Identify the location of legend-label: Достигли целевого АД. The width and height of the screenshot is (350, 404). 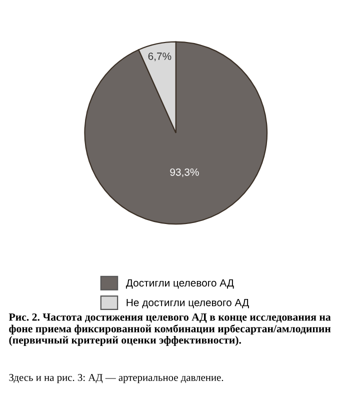
(180, 284).